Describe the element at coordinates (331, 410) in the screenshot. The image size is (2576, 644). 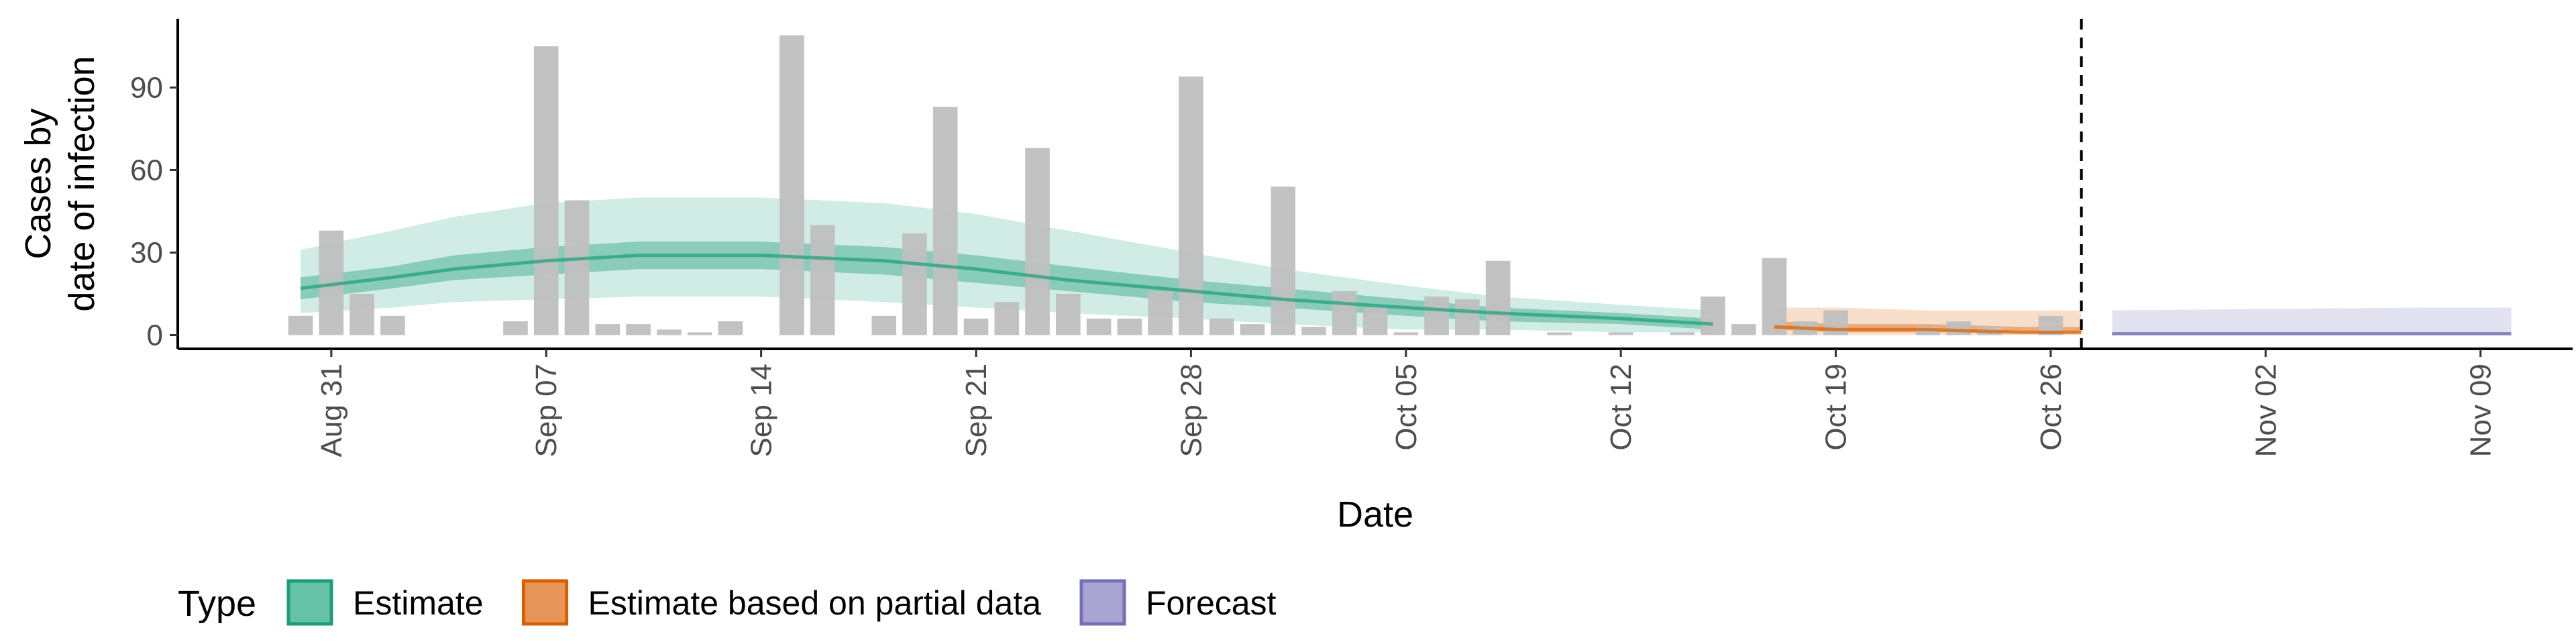
I see `x-tick-label: Aug 31` at that location.